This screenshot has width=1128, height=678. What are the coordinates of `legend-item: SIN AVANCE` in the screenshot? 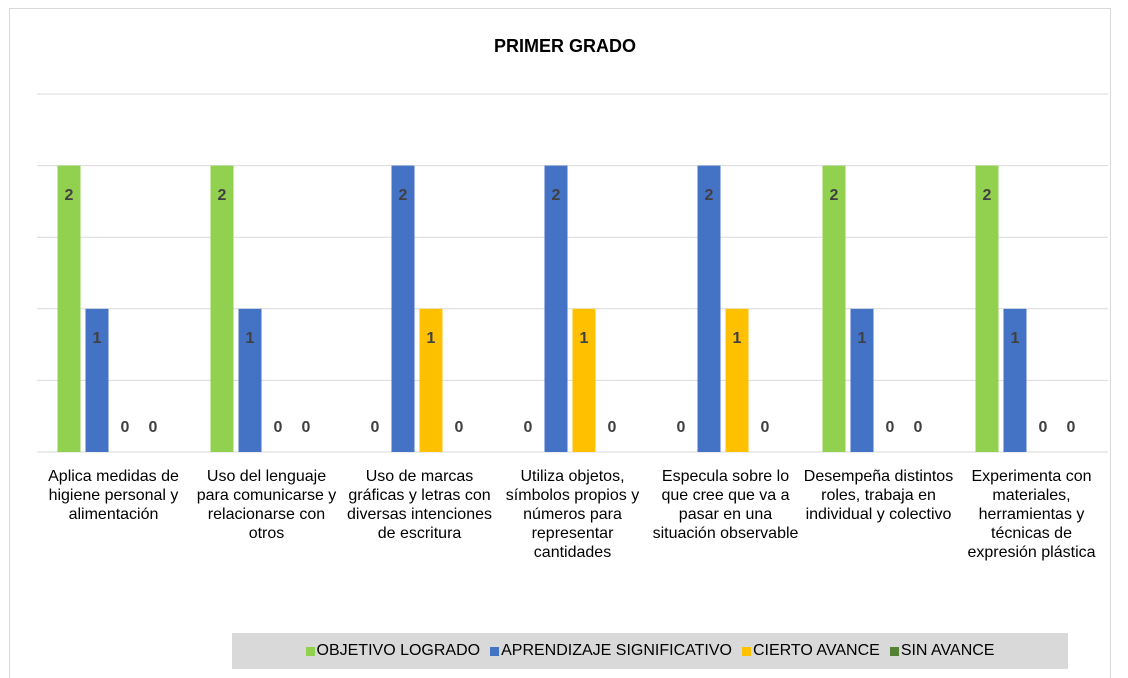 It's located at (942, 651).